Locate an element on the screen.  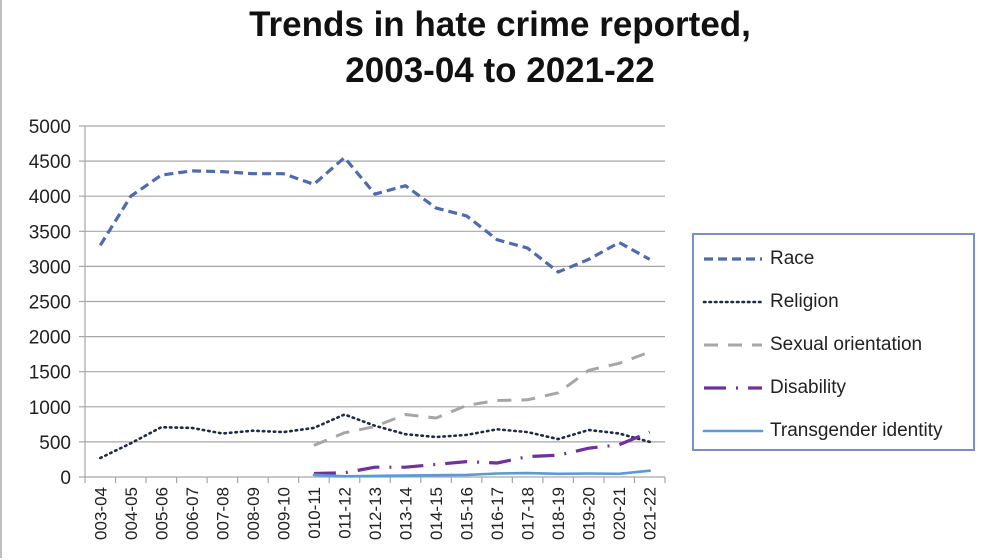
series-line-sexual-orientation is located at coordinates (482, 398).